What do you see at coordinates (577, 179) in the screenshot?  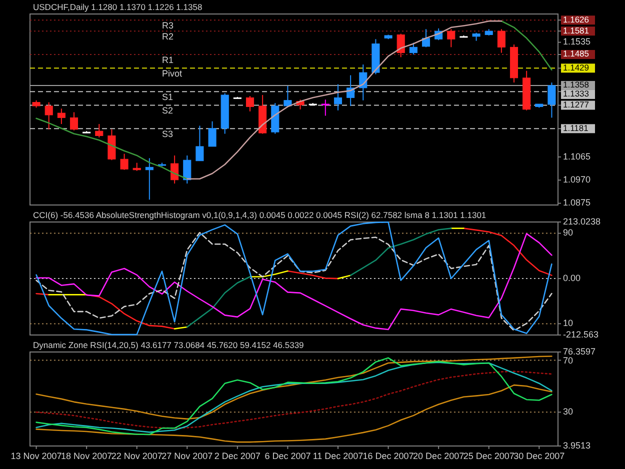 I see `y-tick-label: 1.0970` at bounding box center [577, 179].